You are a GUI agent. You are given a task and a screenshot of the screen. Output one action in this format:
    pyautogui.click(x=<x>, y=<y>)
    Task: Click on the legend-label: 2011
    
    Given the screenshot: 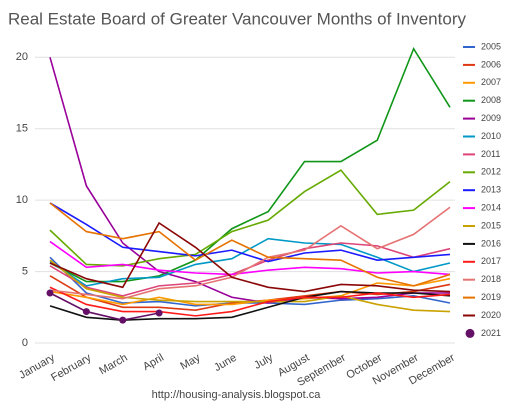 What is the action you would take?
    pyautogui.click(x=490, y=154)
    